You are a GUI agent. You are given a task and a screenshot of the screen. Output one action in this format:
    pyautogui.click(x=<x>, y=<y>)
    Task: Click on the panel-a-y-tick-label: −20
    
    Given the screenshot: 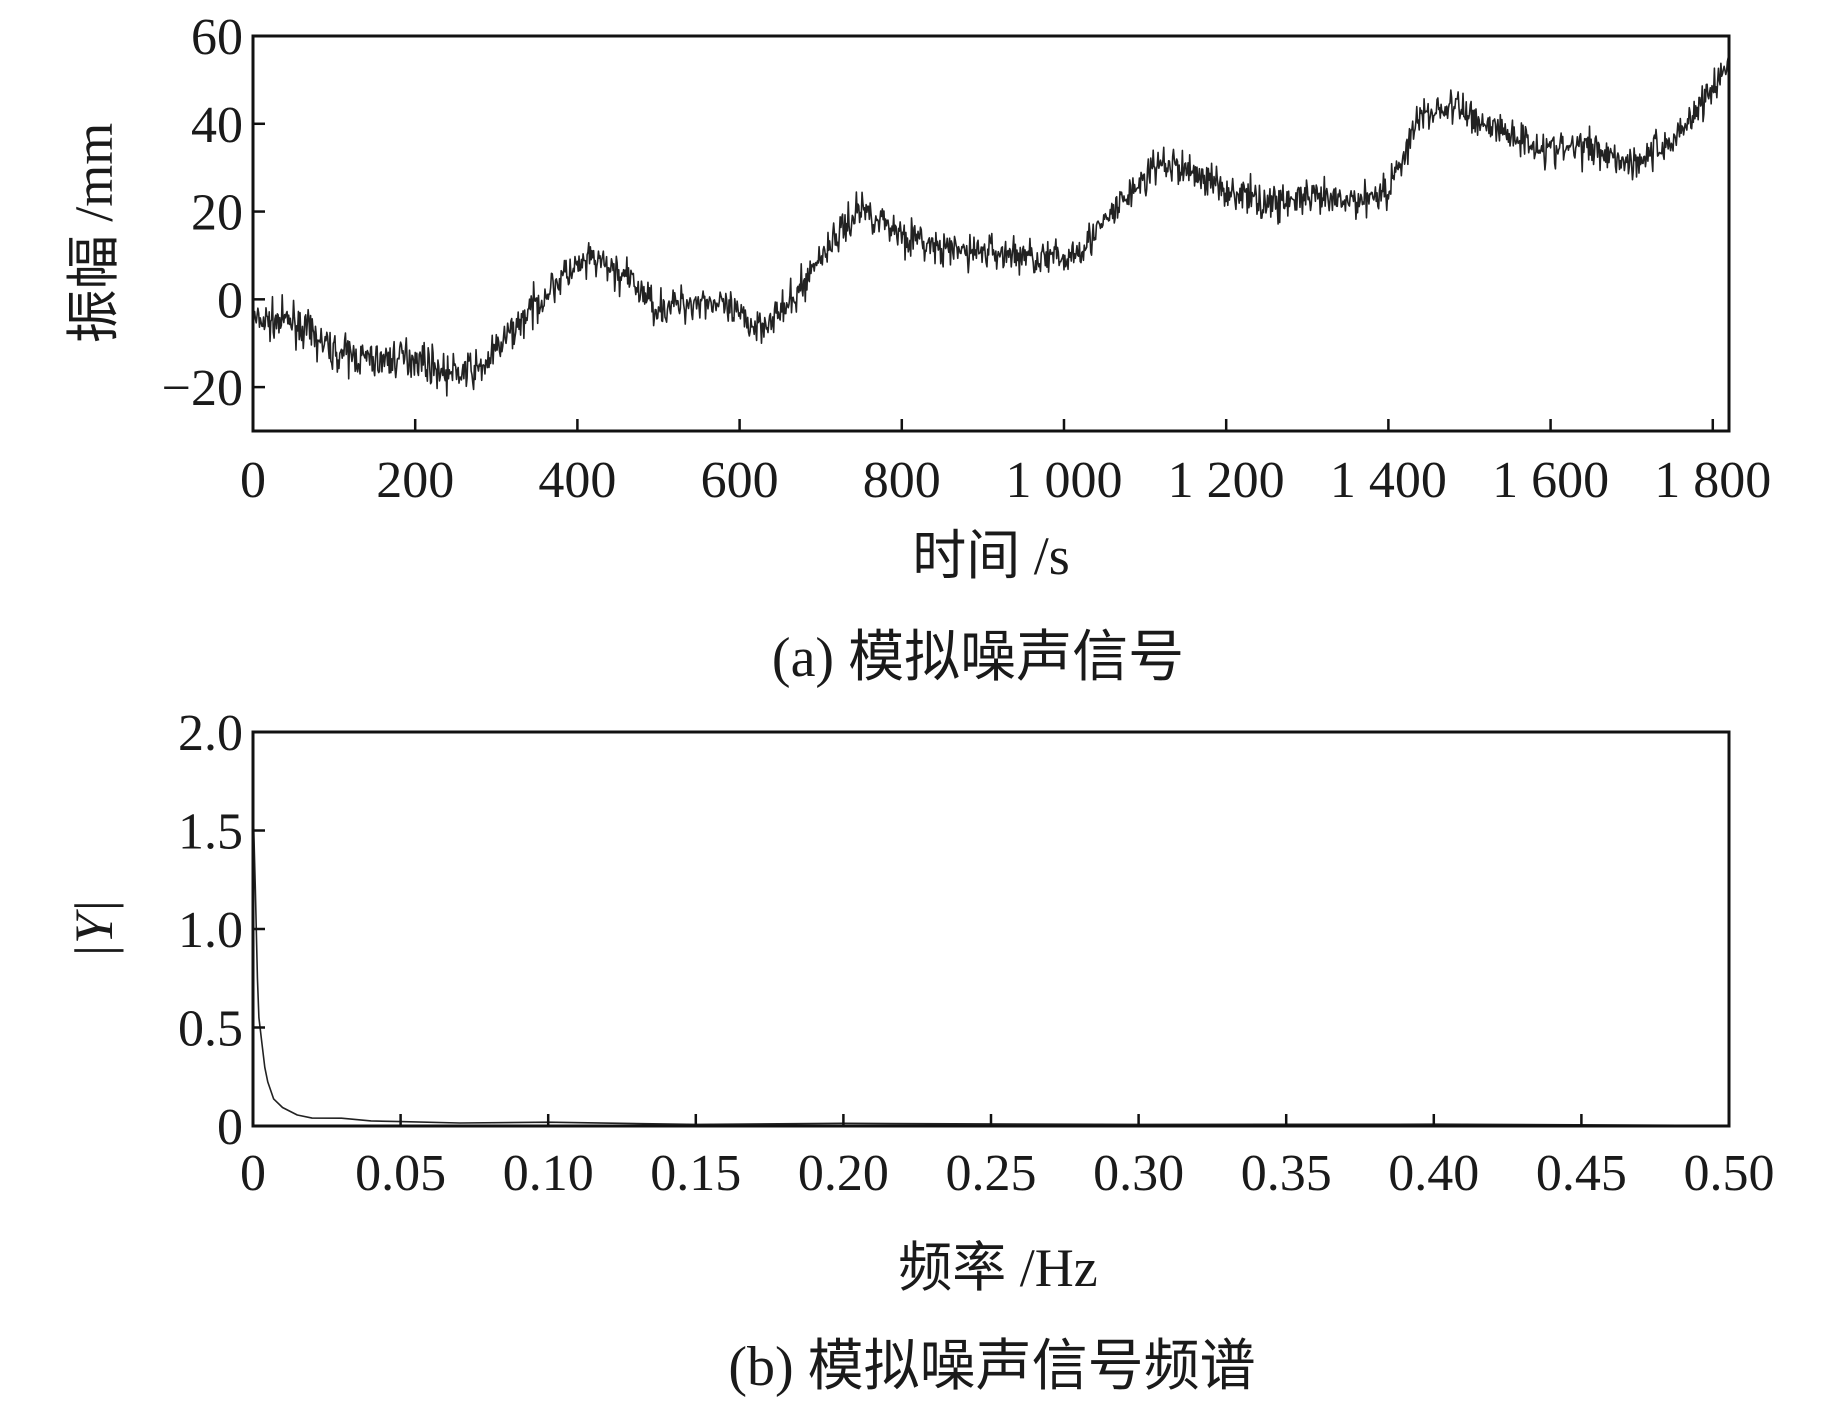 What is the action you would take?
    pyautogui.click(x=202, y=388)
    